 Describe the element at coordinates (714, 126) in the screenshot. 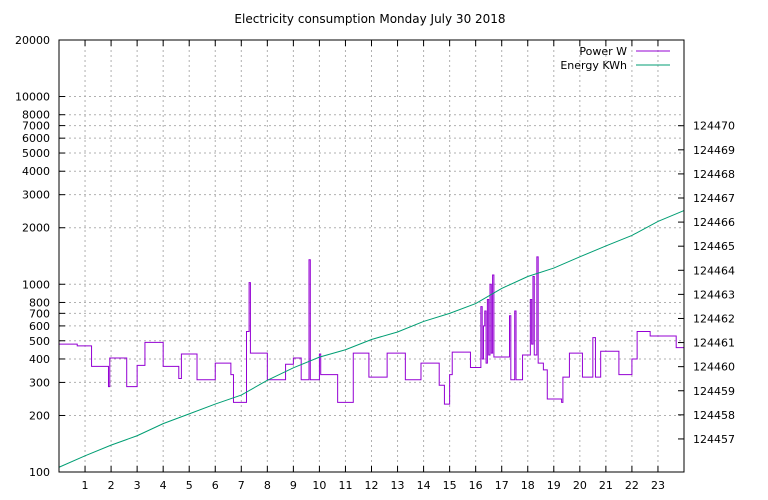

I see `y2-tick-label: 124470` at that location.